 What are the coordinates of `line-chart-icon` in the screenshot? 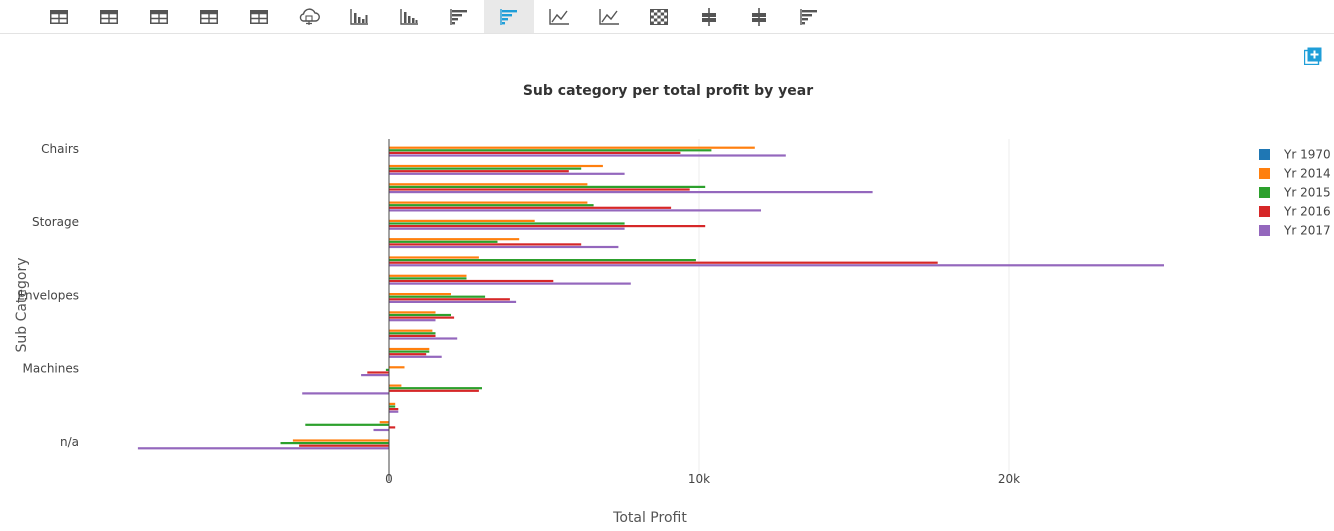 It's located at (559, 16).